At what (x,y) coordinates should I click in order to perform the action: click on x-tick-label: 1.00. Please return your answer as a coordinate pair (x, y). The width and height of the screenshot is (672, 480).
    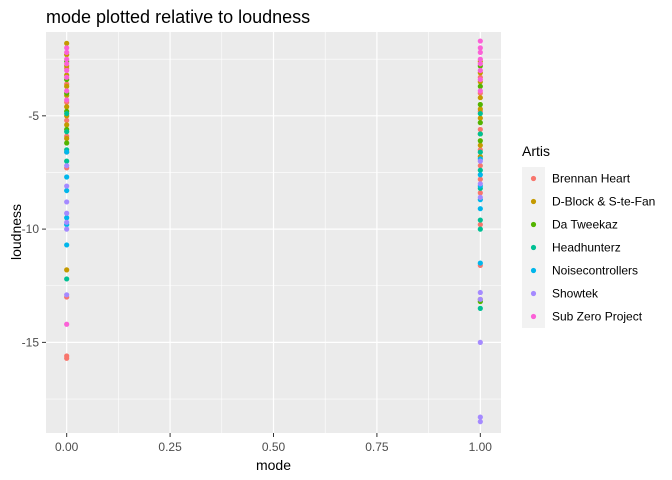
    Looking at the image, I should click on (481, 447).